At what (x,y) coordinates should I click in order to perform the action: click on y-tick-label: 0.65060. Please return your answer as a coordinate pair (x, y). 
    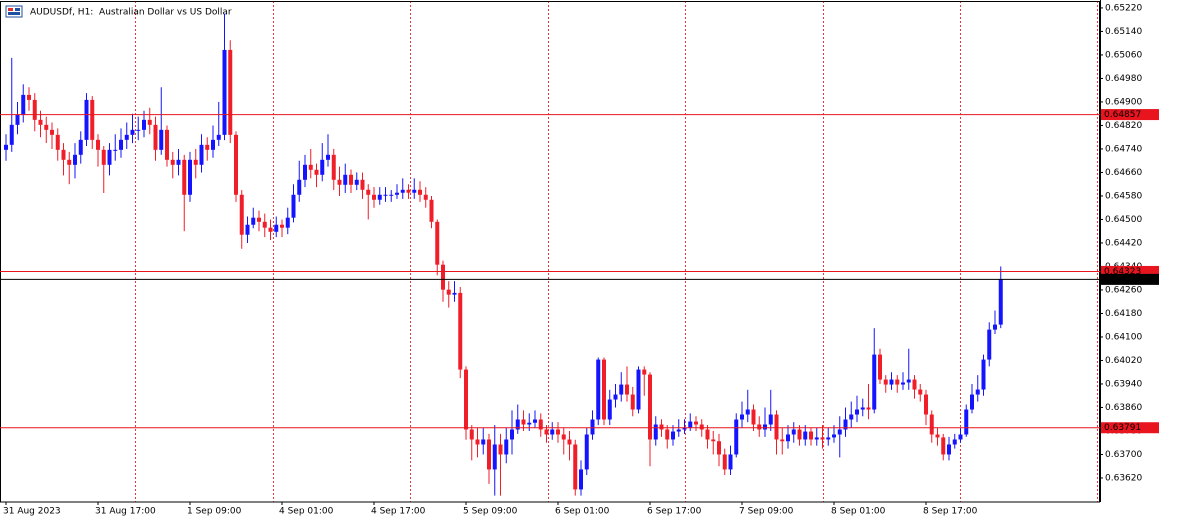
    Looking at the image, I should click on (1123, 55).